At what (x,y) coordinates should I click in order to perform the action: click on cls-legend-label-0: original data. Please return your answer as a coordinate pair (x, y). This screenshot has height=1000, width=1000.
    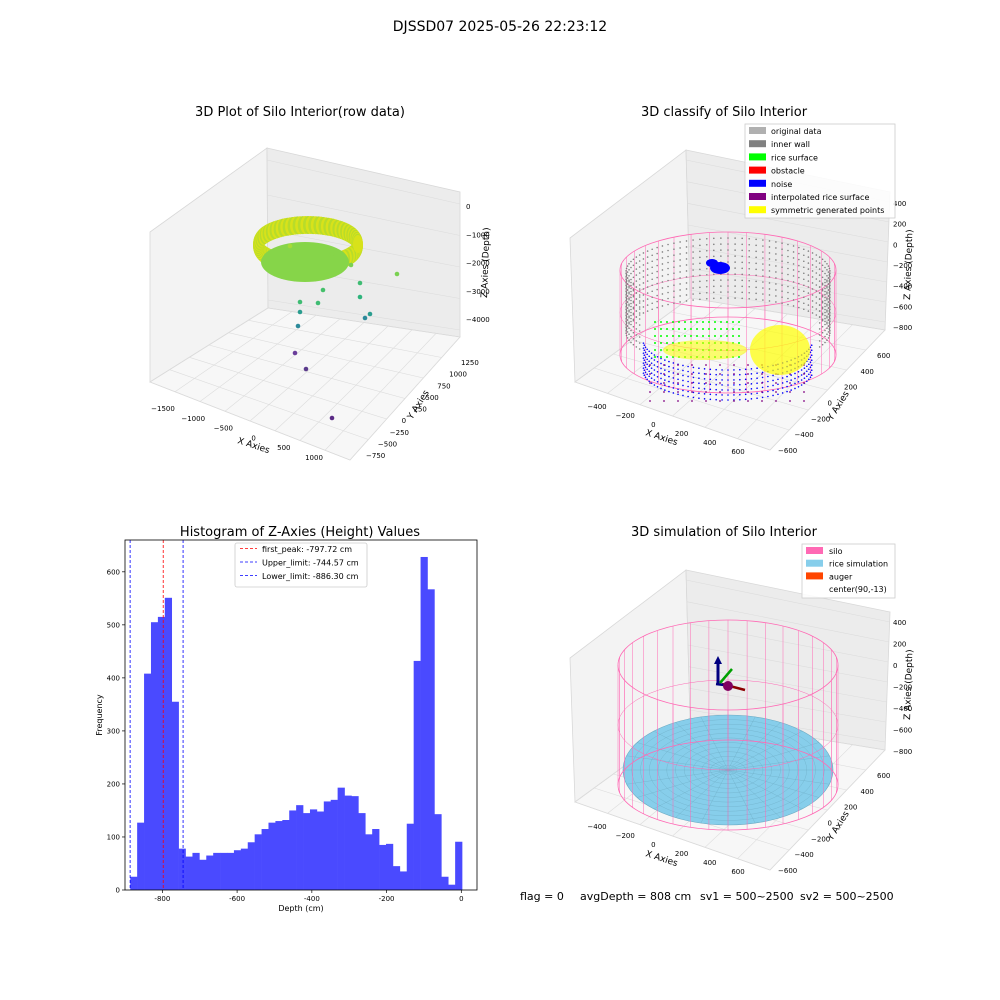
    Looking at the image, I should click on (796, 131).